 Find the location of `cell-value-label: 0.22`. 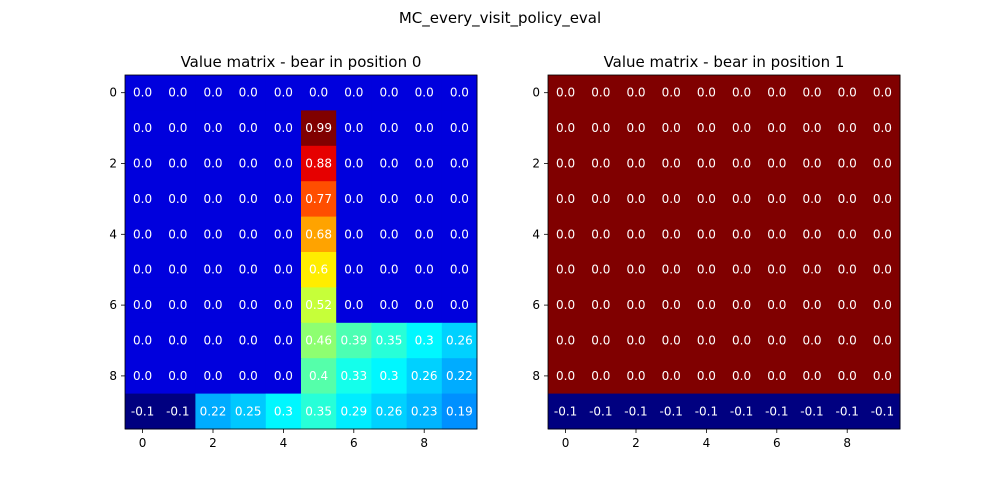

cell-value-label: 0.22 is located at coordinates (459, 376).